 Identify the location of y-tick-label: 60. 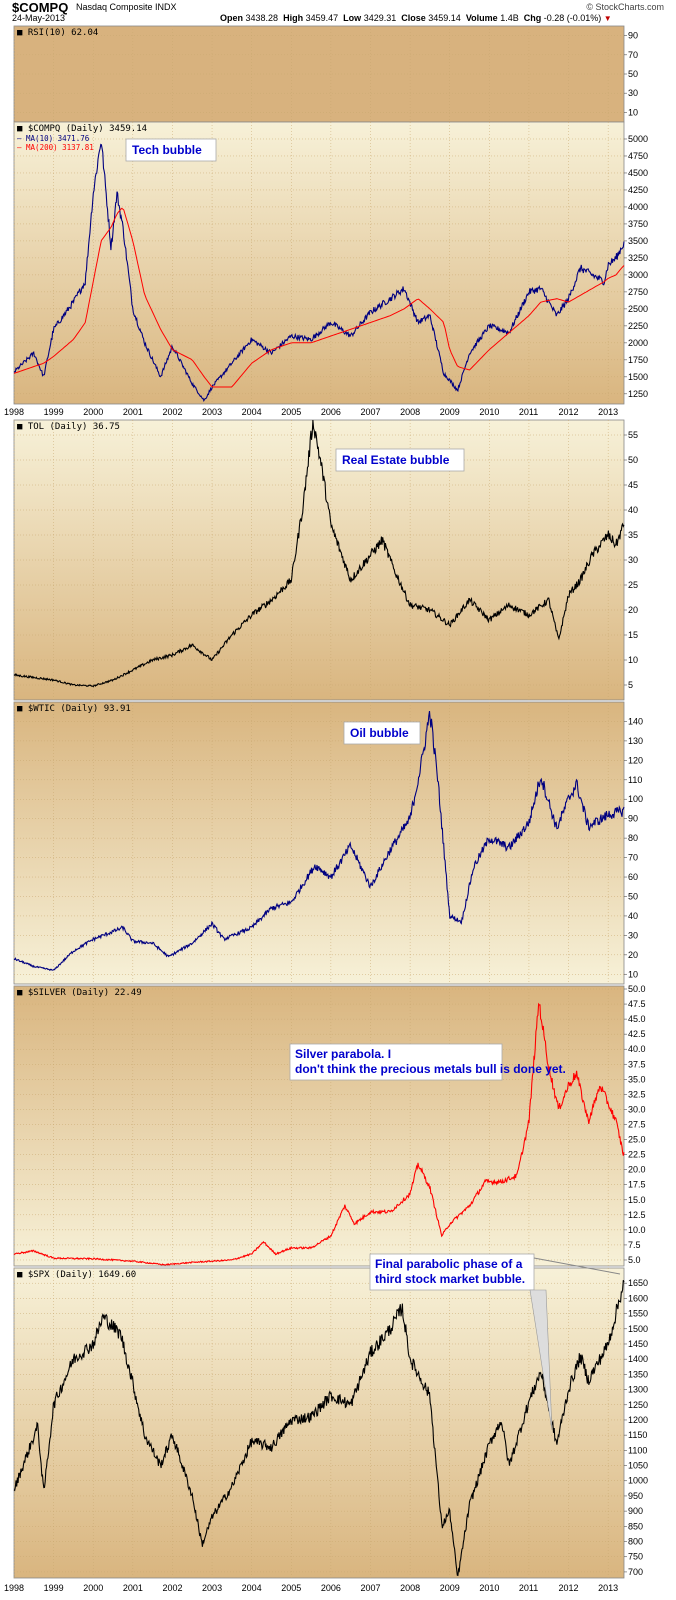
(633, 877).